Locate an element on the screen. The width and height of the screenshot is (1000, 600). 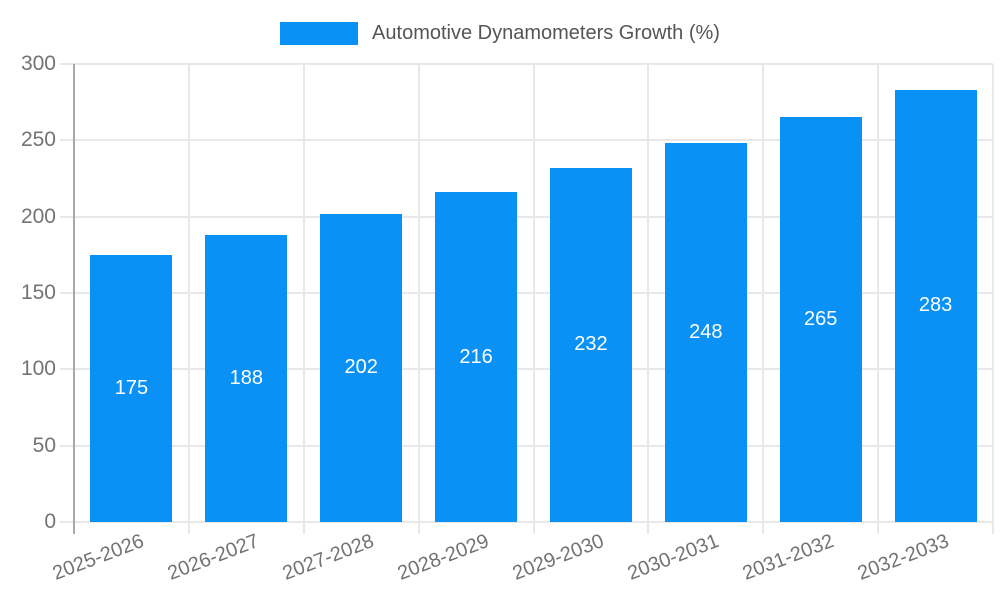
bar-2027-2028: 202 is located at coordinates (361, 367).